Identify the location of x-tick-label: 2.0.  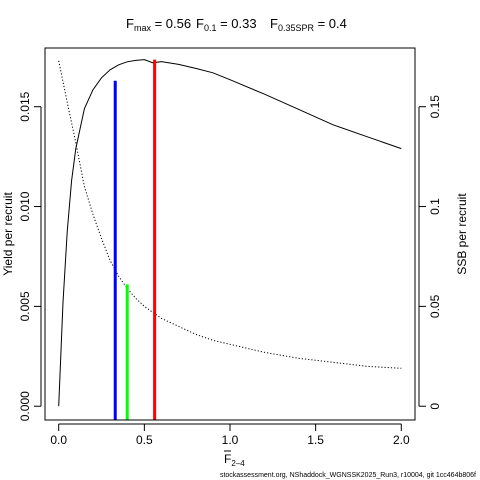
(401, 440).